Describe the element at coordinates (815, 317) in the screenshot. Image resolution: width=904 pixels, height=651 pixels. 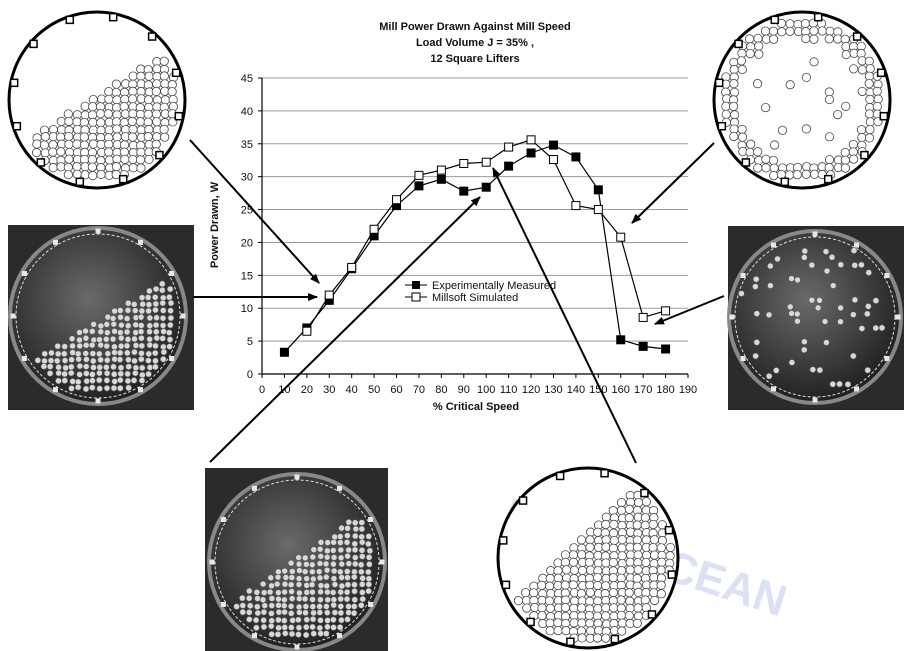
I see `inset-photo-mid-right-drum` at that location.